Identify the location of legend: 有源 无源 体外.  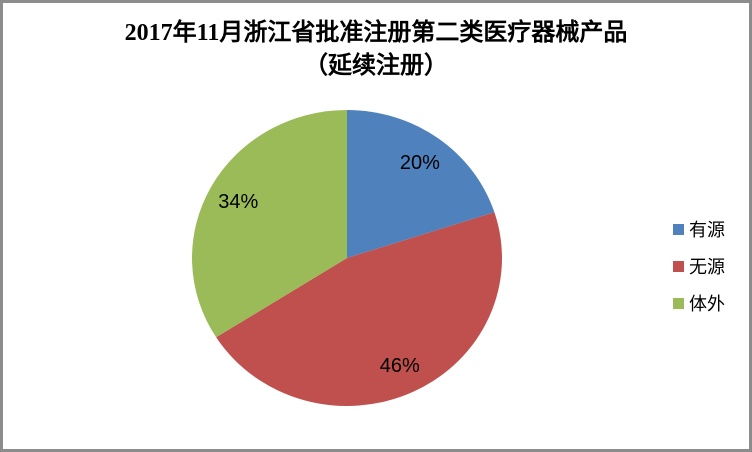
(699, 266).